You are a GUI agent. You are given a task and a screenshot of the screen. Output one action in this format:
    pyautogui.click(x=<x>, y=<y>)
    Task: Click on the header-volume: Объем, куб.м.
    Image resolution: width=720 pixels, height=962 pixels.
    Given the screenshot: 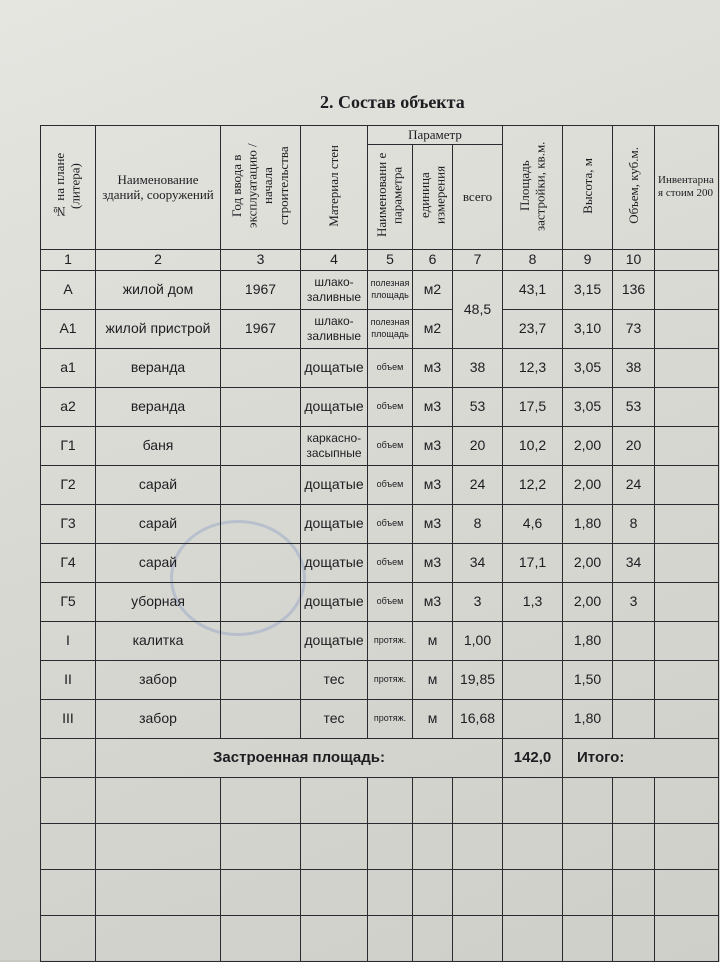 What is the action you would take?
    pyautogui.click(x=634, y=187)
    